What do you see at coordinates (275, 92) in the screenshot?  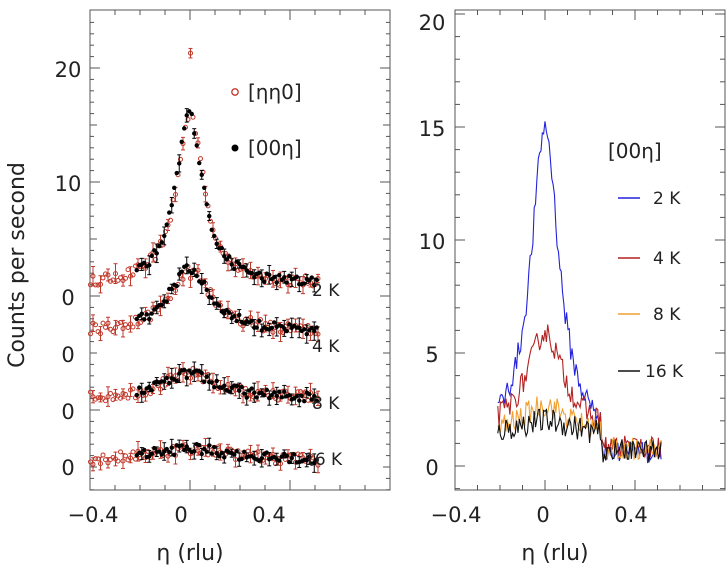 I see `legend-label-hh0: [ηη0]` at bounding box center [275, 92].